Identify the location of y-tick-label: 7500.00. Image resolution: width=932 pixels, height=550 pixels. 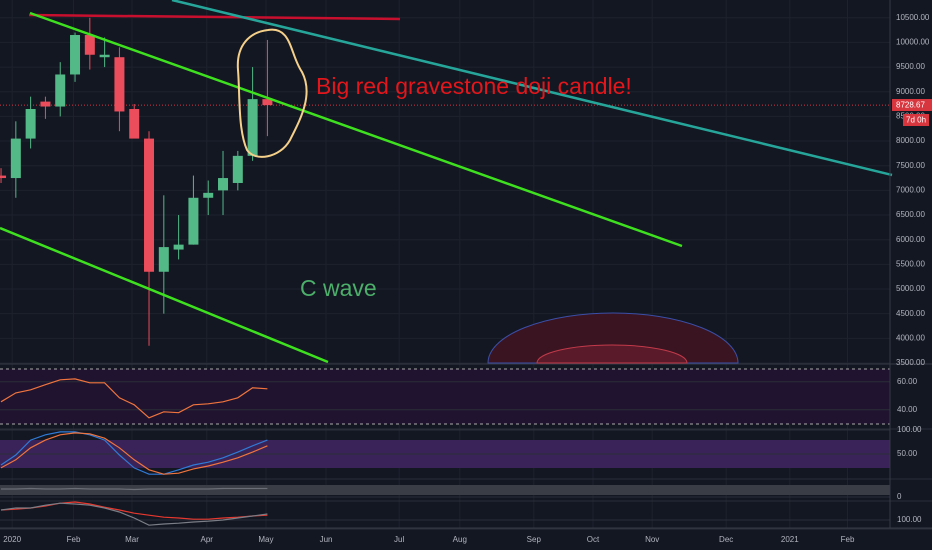
(910, 165).